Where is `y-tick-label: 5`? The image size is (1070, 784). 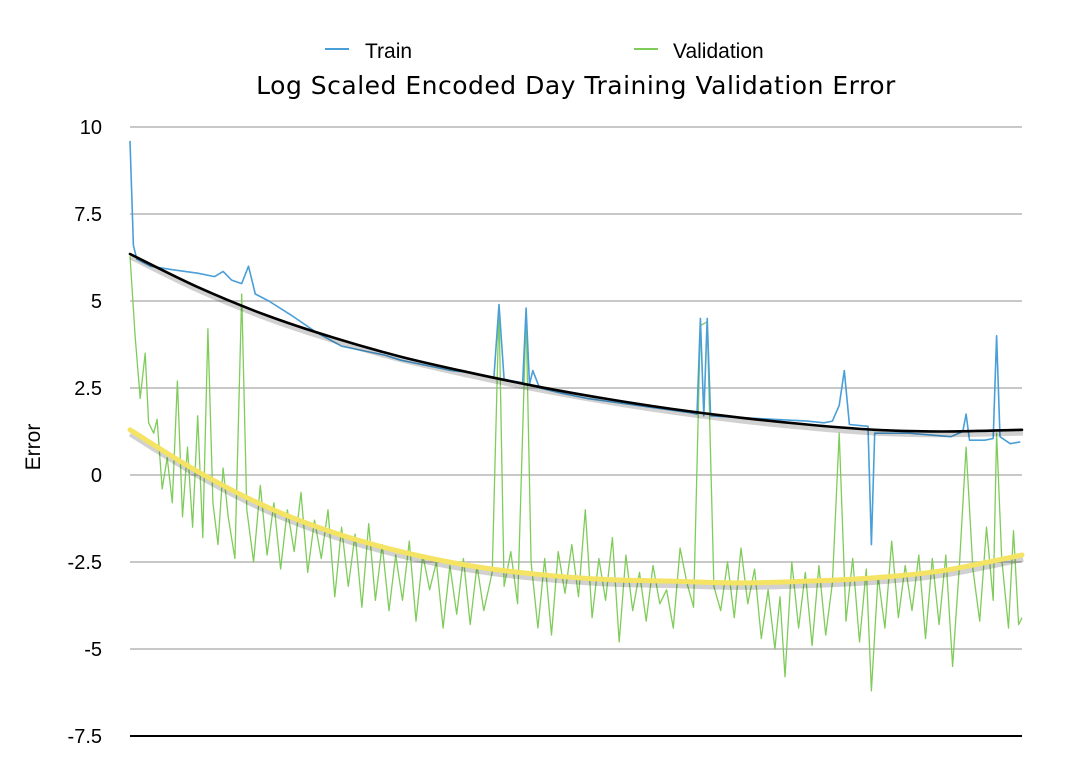 y-tick-label: 5 is located at coordinates (96, 302).